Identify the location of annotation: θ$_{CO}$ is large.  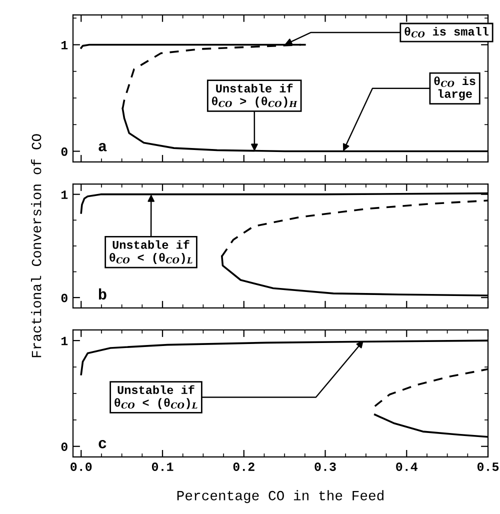
(455, 88).